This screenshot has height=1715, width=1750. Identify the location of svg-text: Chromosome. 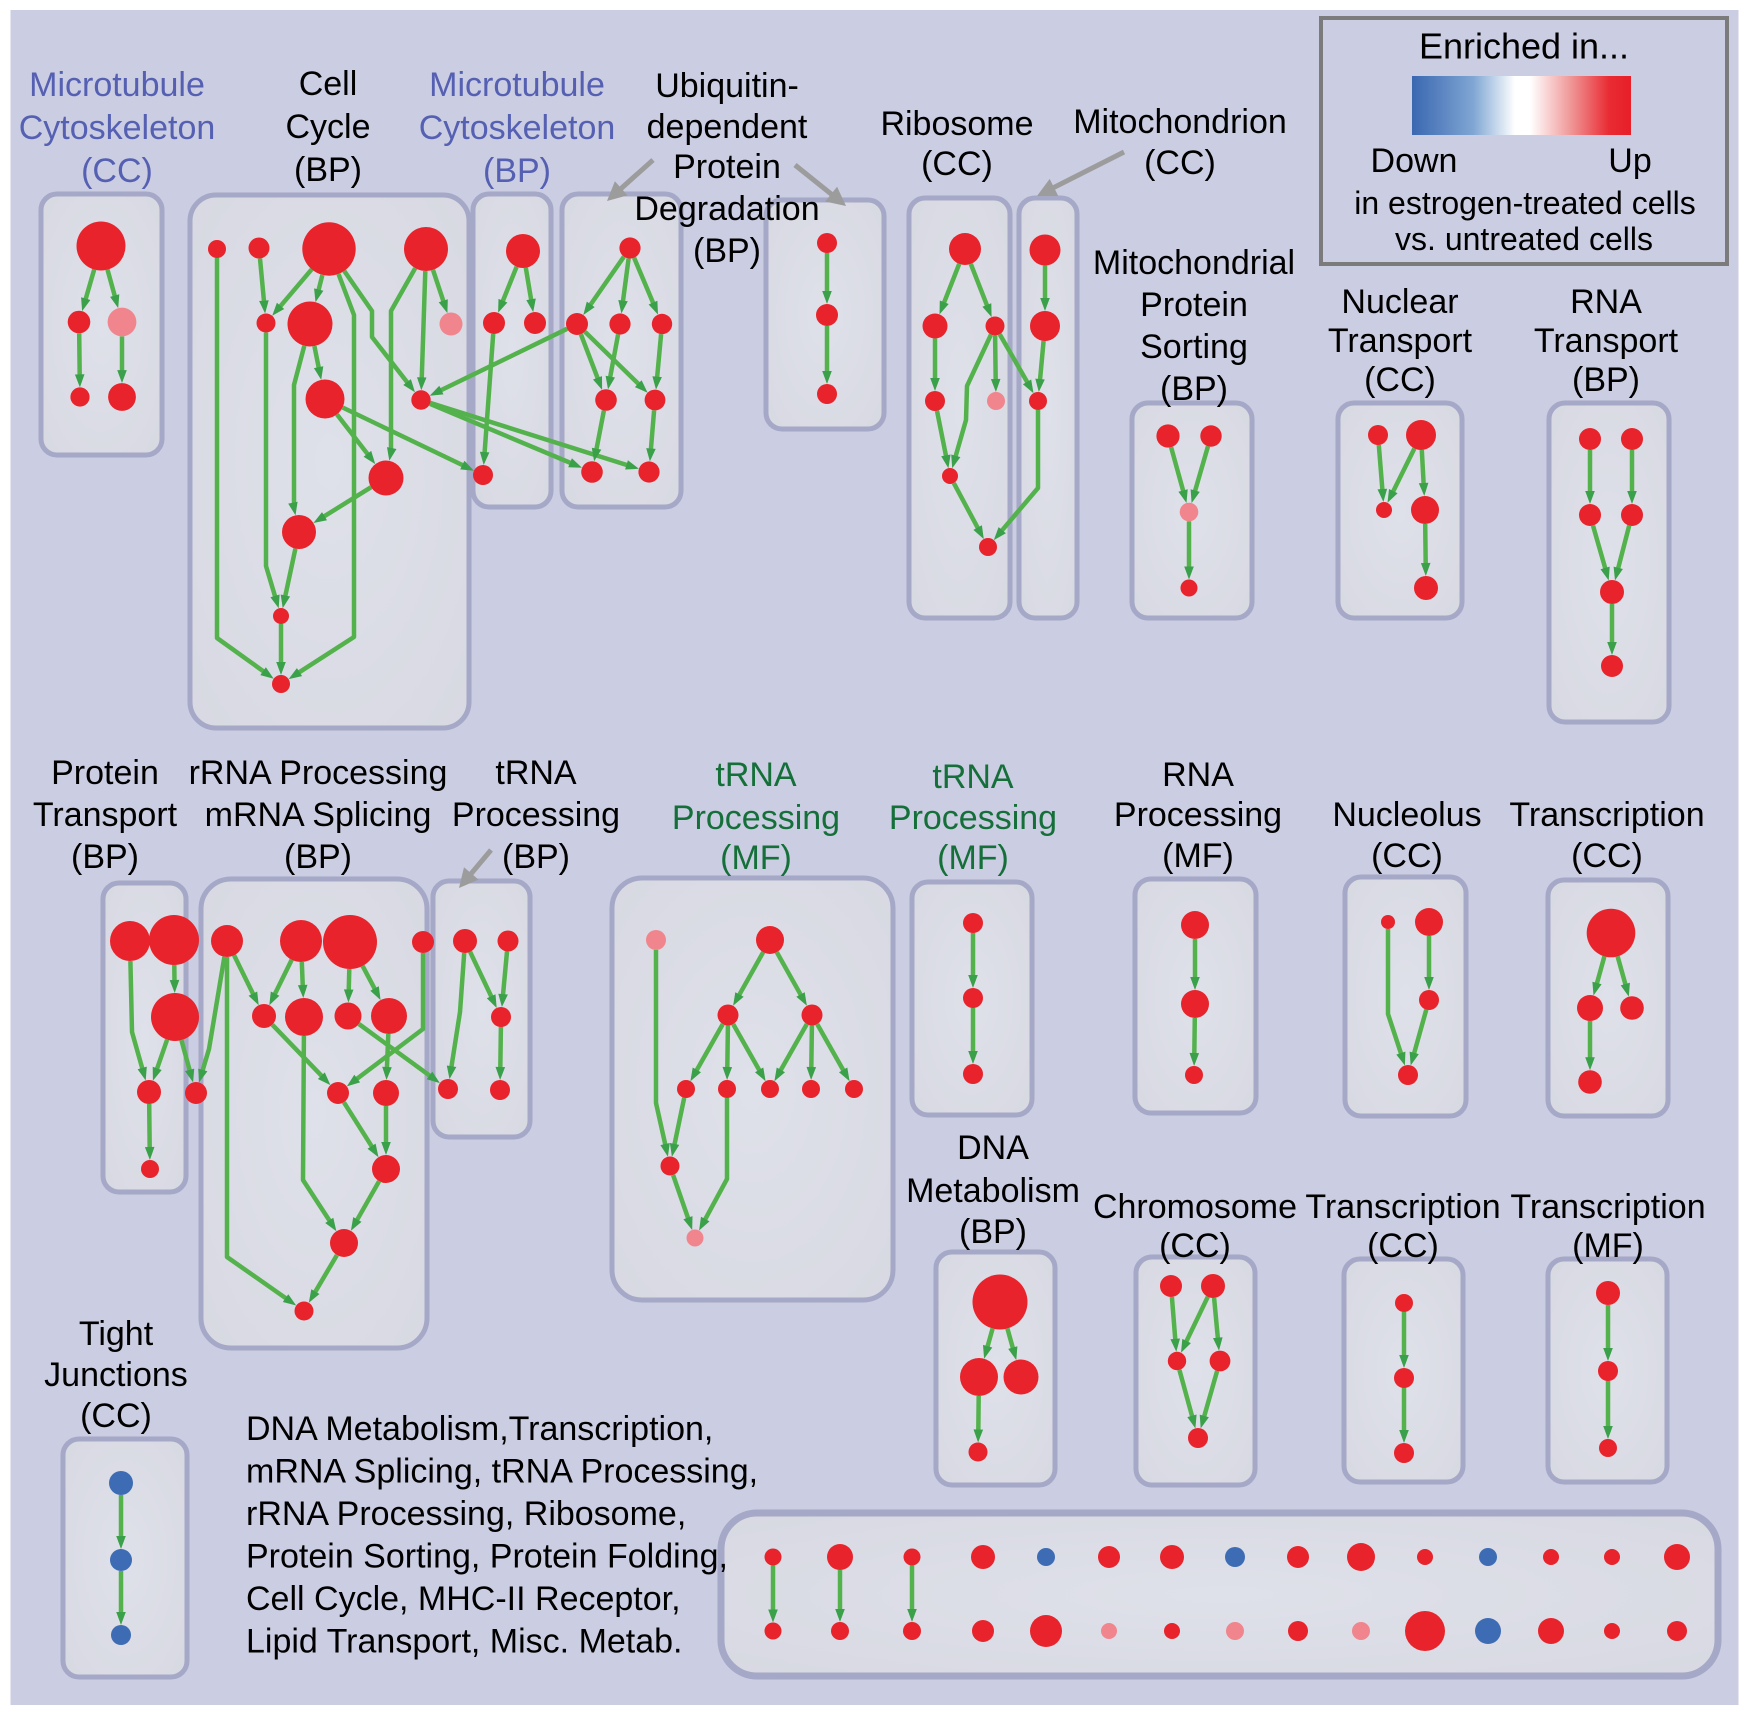
(1195, 1207).